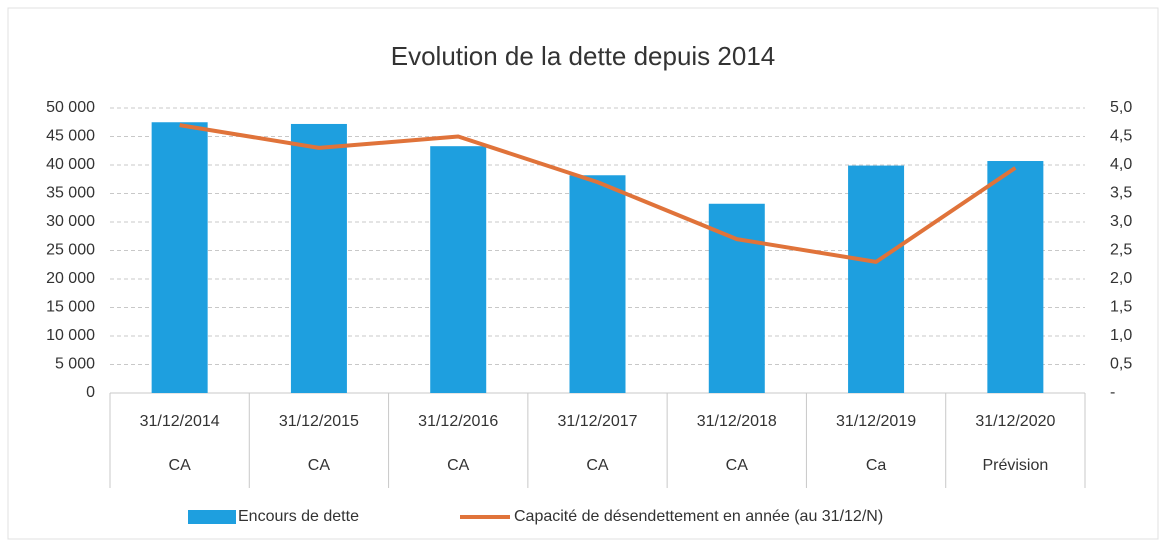  Describe the element at coordinates (70, 164) in the screenshot. I see `y-tick-label: 40 000` at that location.